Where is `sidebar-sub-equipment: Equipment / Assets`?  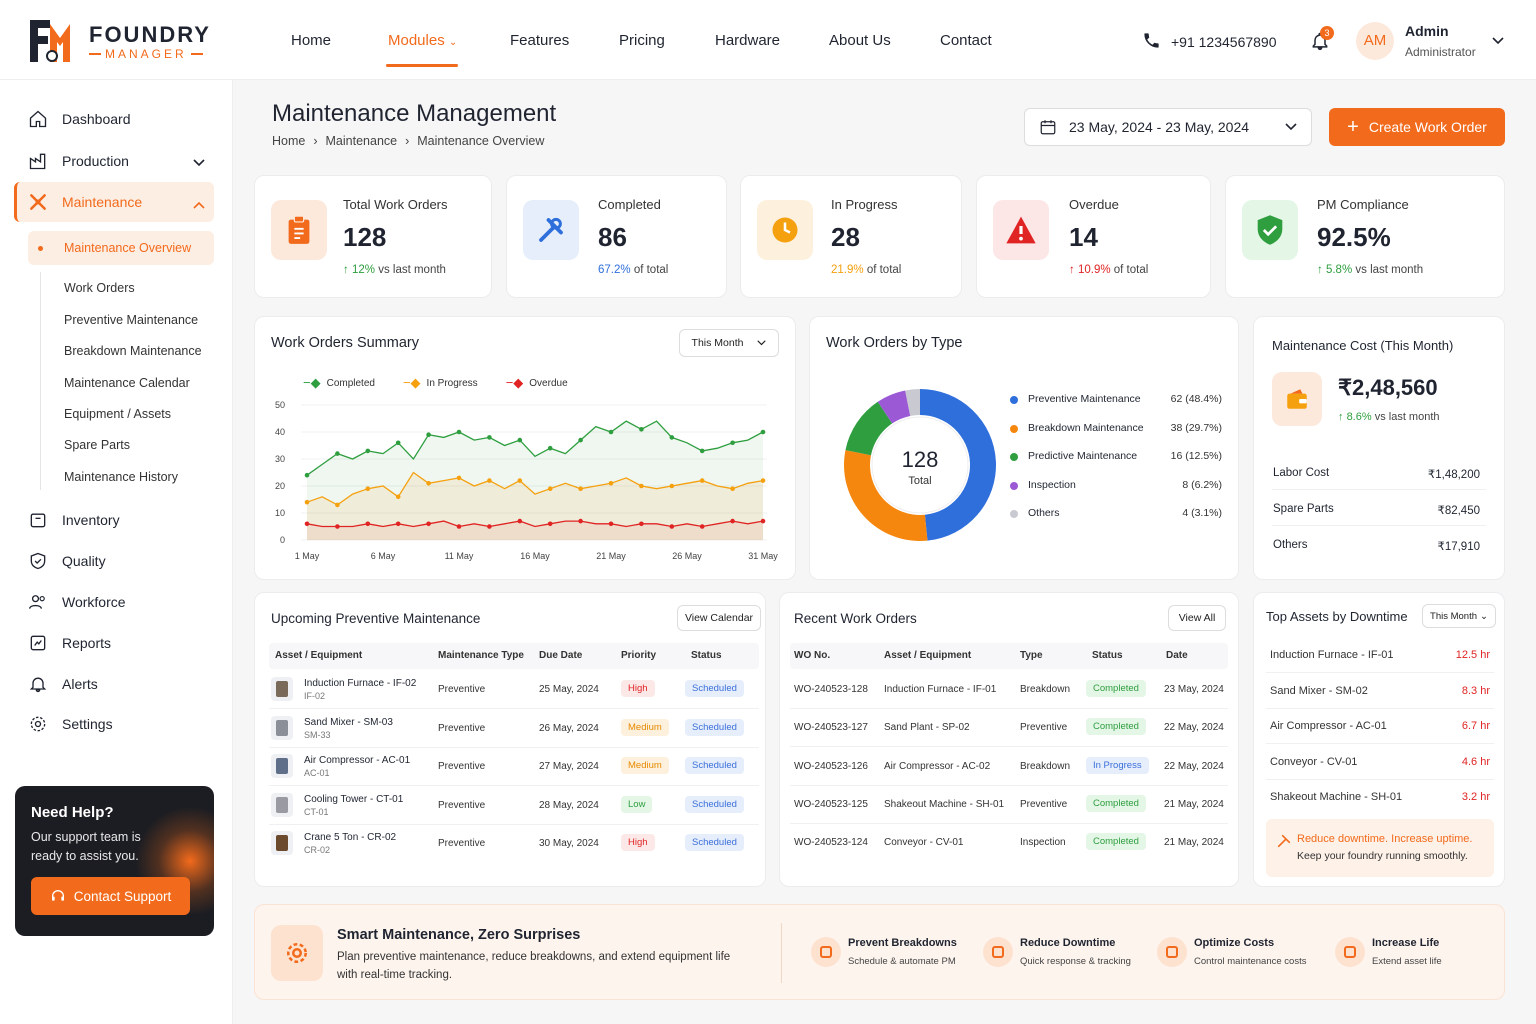 sidebar-sub-equipment: Equipment / Assets is located at coordinates (118, 414).